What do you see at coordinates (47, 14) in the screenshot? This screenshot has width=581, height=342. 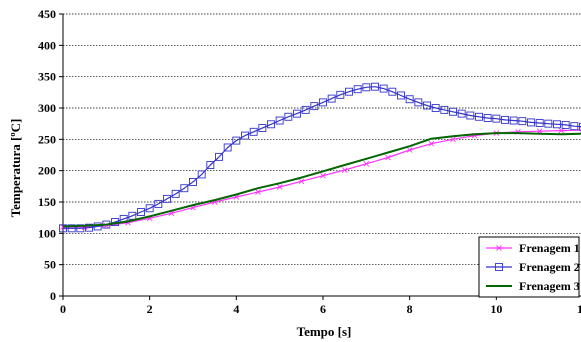 I see `y-tick-label: 450` at bounding box center [47, 14].